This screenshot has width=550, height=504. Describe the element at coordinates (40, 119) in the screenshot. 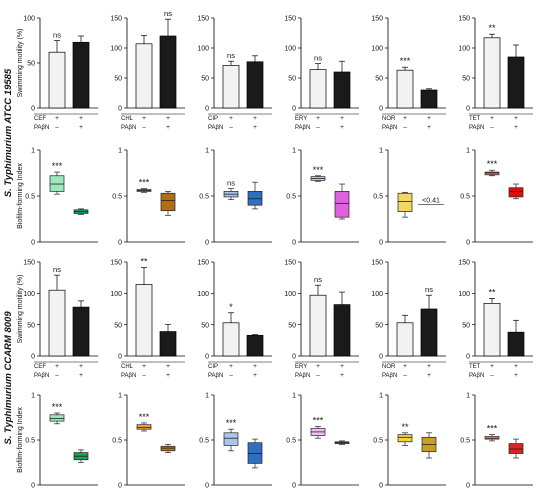

I see `table-row1-label: CEF` at that location.